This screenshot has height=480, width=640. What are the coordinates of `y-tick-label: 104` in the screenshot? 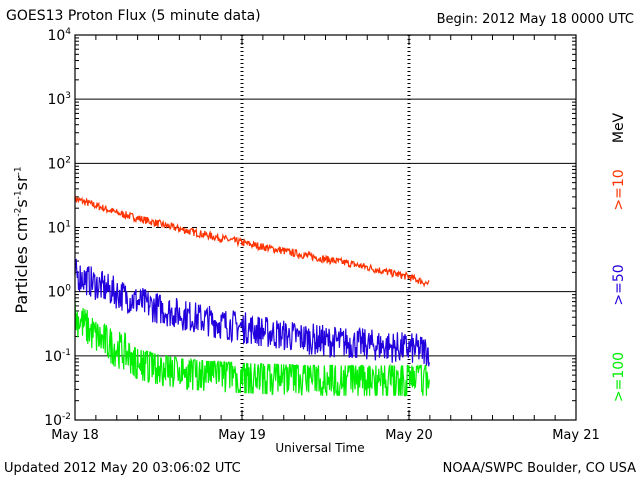 It's located at (59, 35).